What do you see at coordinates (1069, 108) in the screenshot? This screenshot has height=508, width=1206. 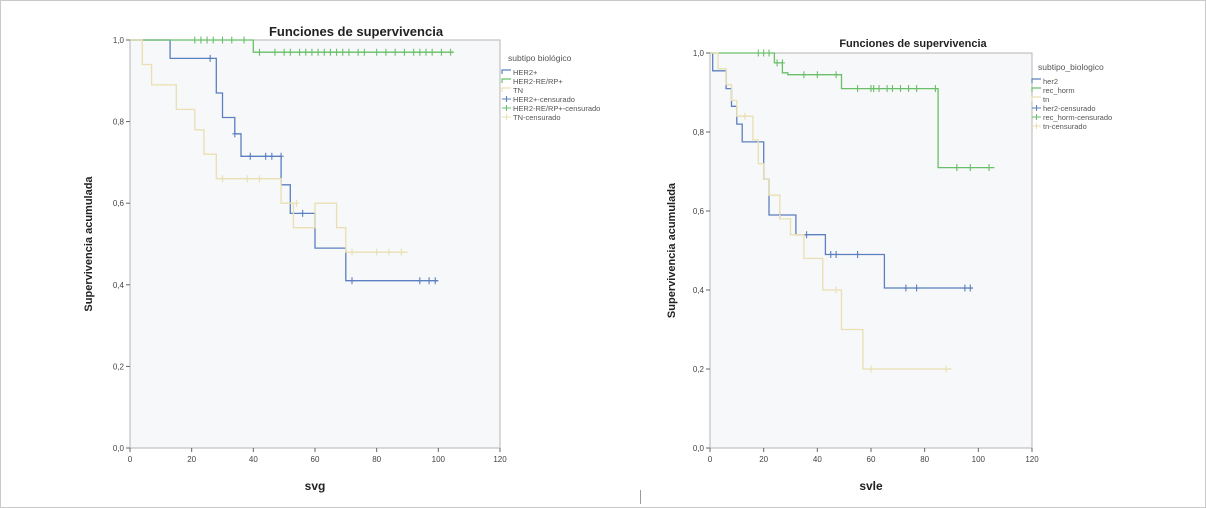 I see `legend-item: her2-censurado` at bounding box center [1069, 108].